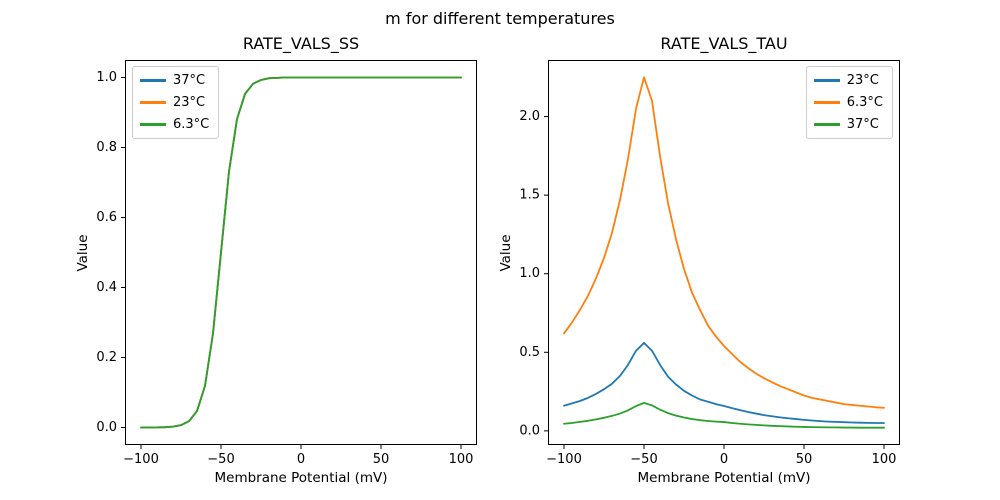 The height and width of the screenshot is (500, 1000). I want to click on y-tick-label: 0.5, so click(529, 352).